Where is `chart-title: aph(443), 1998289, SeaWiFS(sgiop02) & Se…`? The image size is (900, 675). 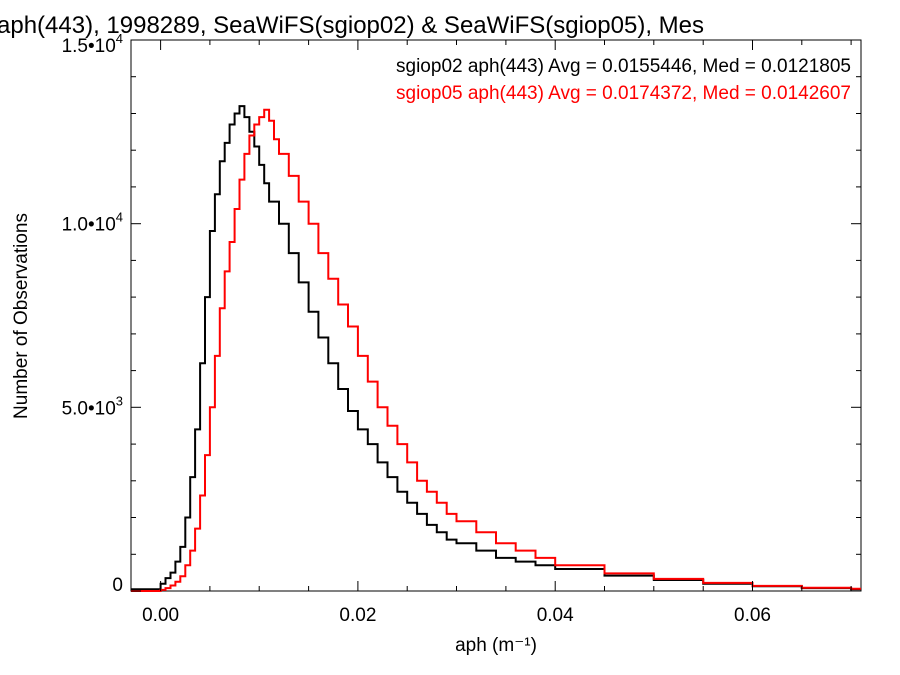
chart-title: aph(443), 1998289, SeaWiFS(sgiop02) & Se… is located at coordinates (352, 25).